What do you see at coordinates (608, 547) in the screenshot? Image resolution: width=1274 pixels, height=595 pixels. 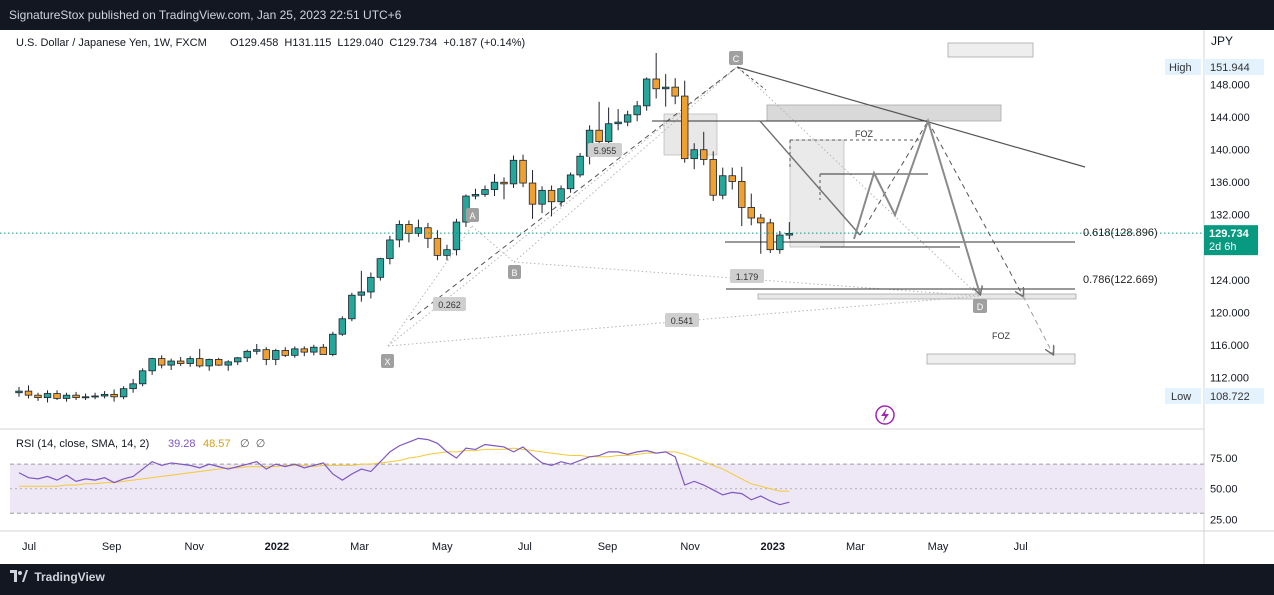 I see `time-tick-label: Sep` at bounding box center [608, 547].